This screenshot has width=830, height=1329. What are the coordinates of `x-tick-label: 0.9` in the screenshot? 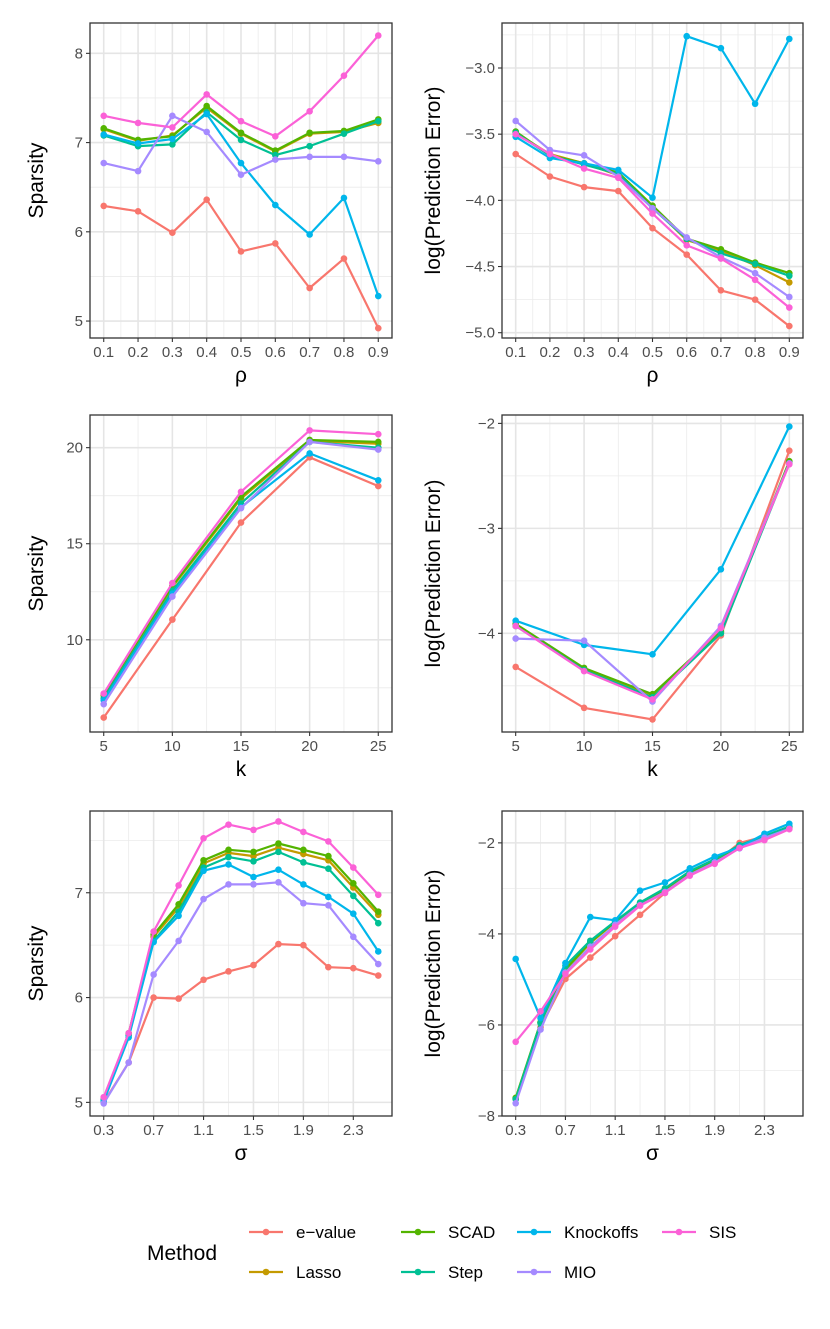 It's located at (378, 352).